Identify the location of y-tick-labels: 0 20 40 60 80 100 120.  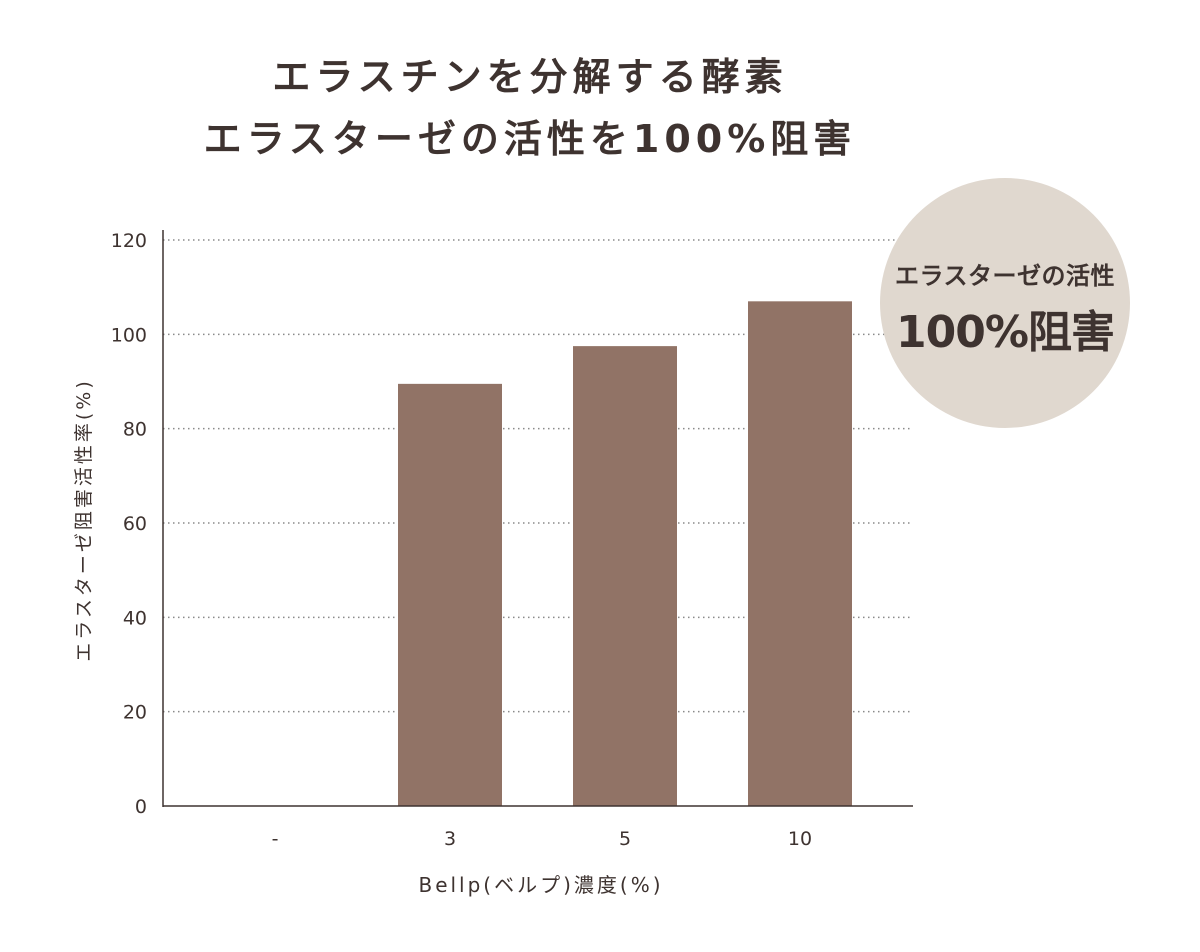
(129, 524).